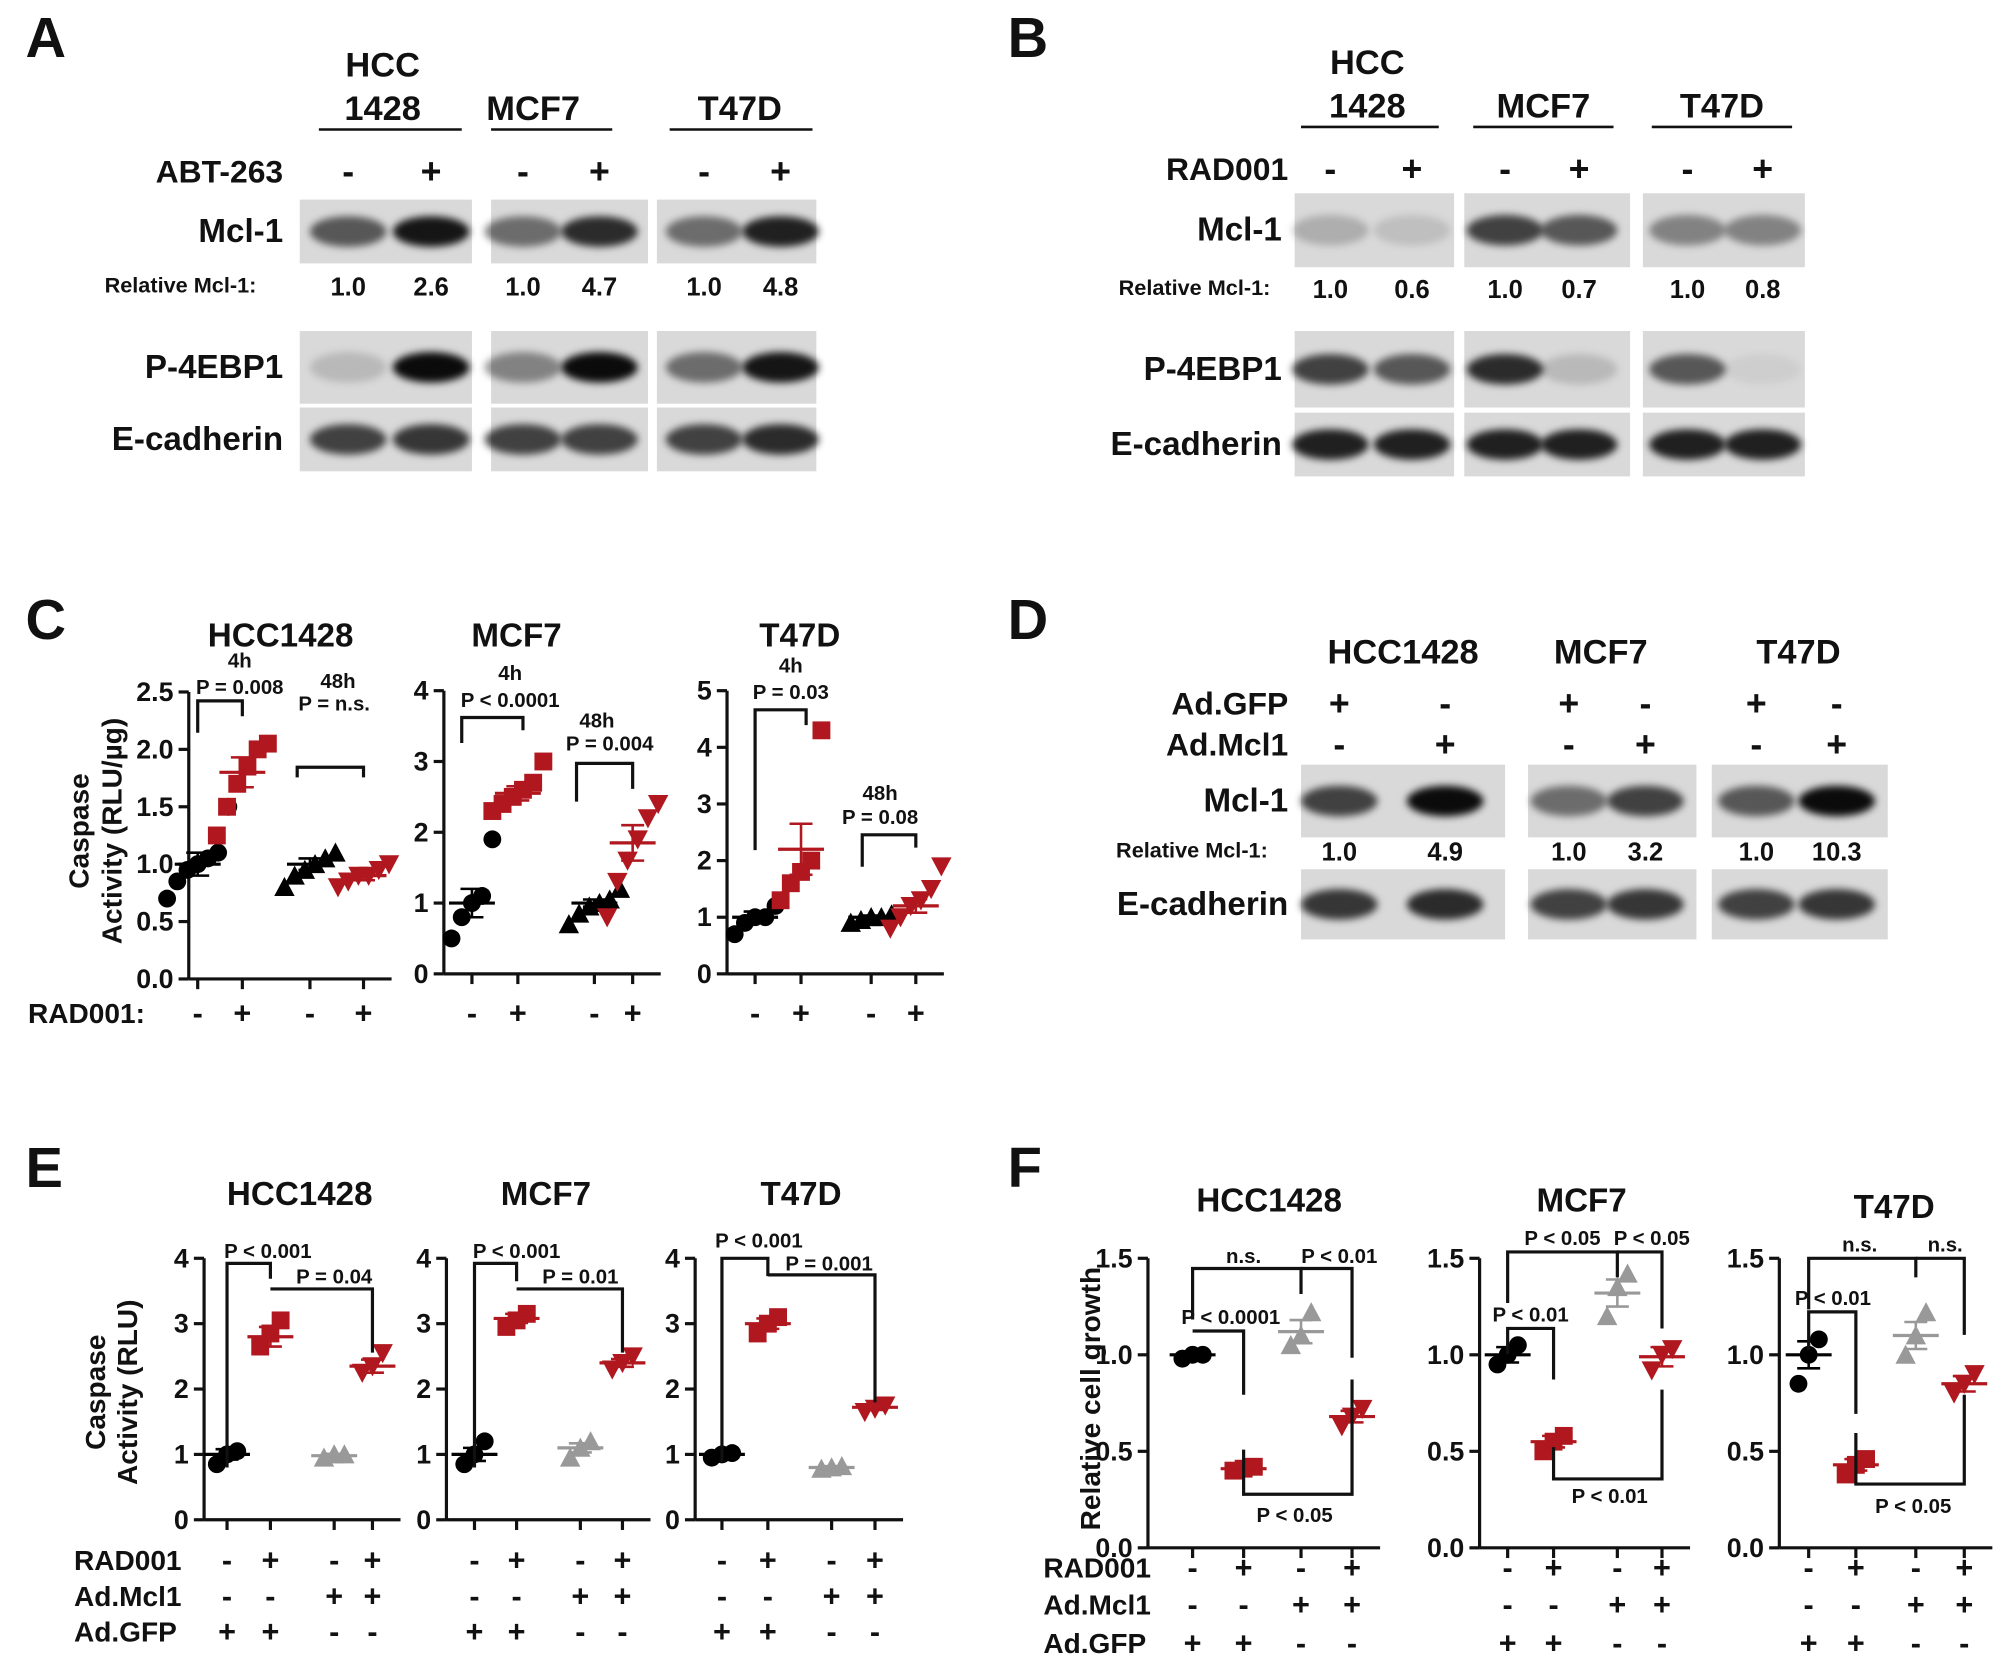  Describe the element at coordinates (1090, 1398) in the screenshot. I see `y-axis-label: Relative cell growth` at that location.